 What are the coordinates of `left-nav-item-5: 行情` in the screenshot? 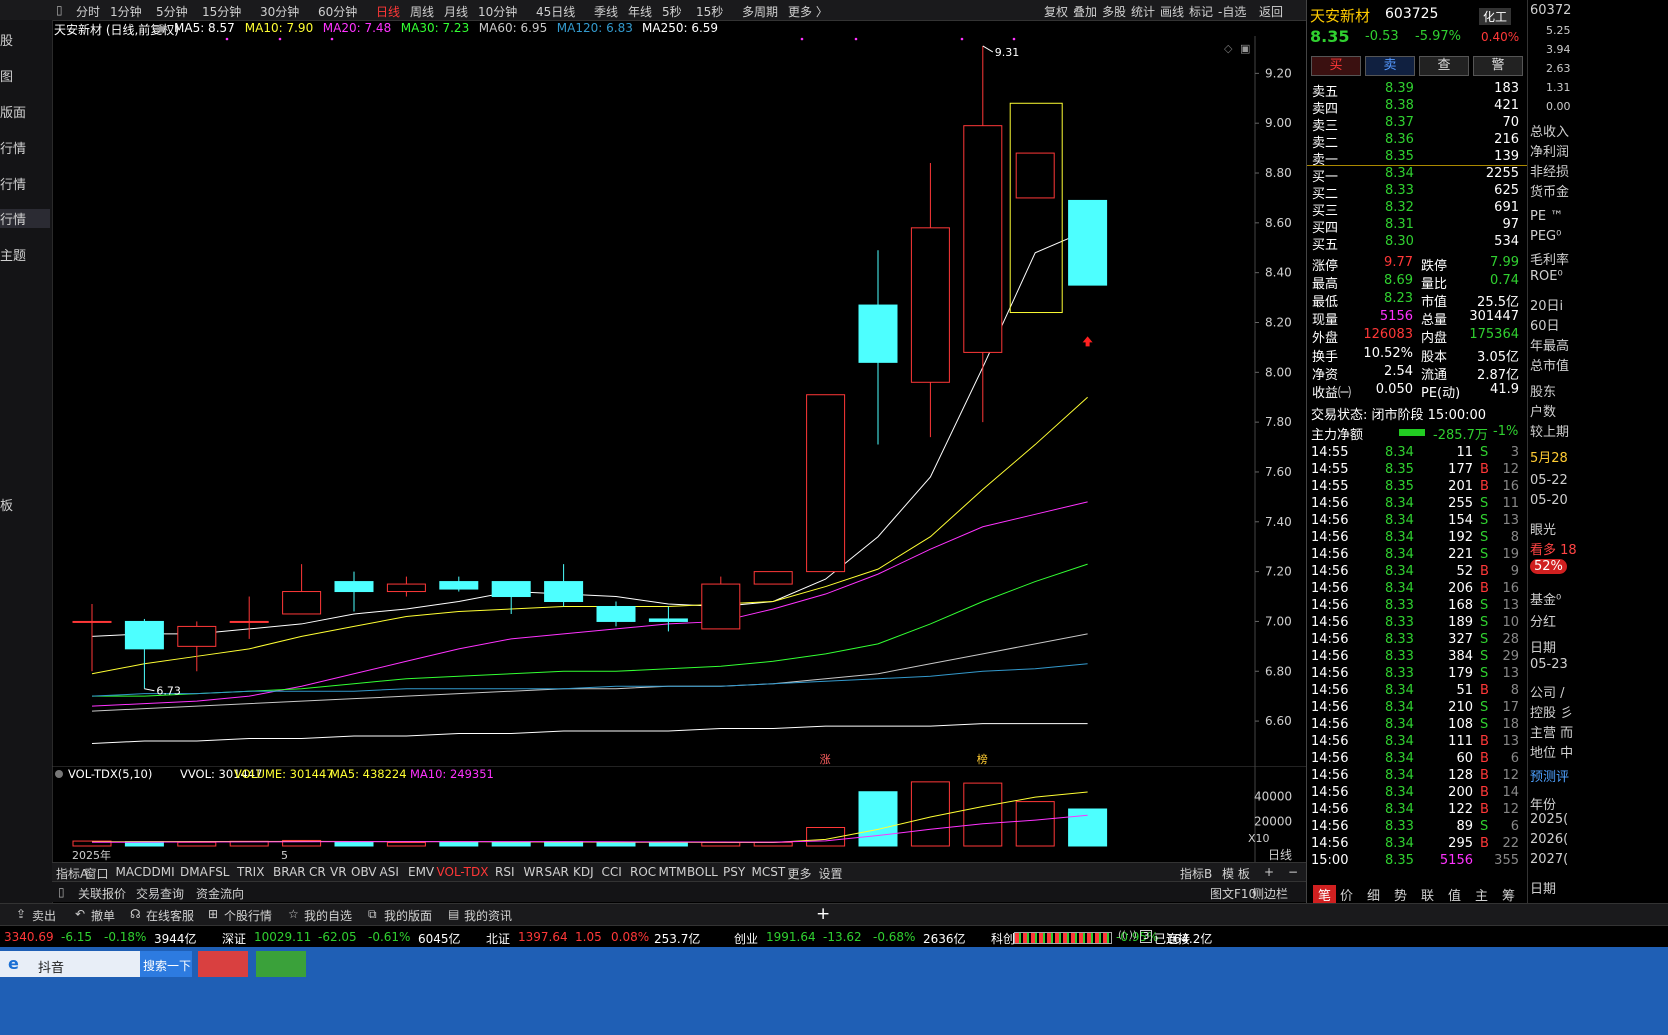 It's located at (25, 218).